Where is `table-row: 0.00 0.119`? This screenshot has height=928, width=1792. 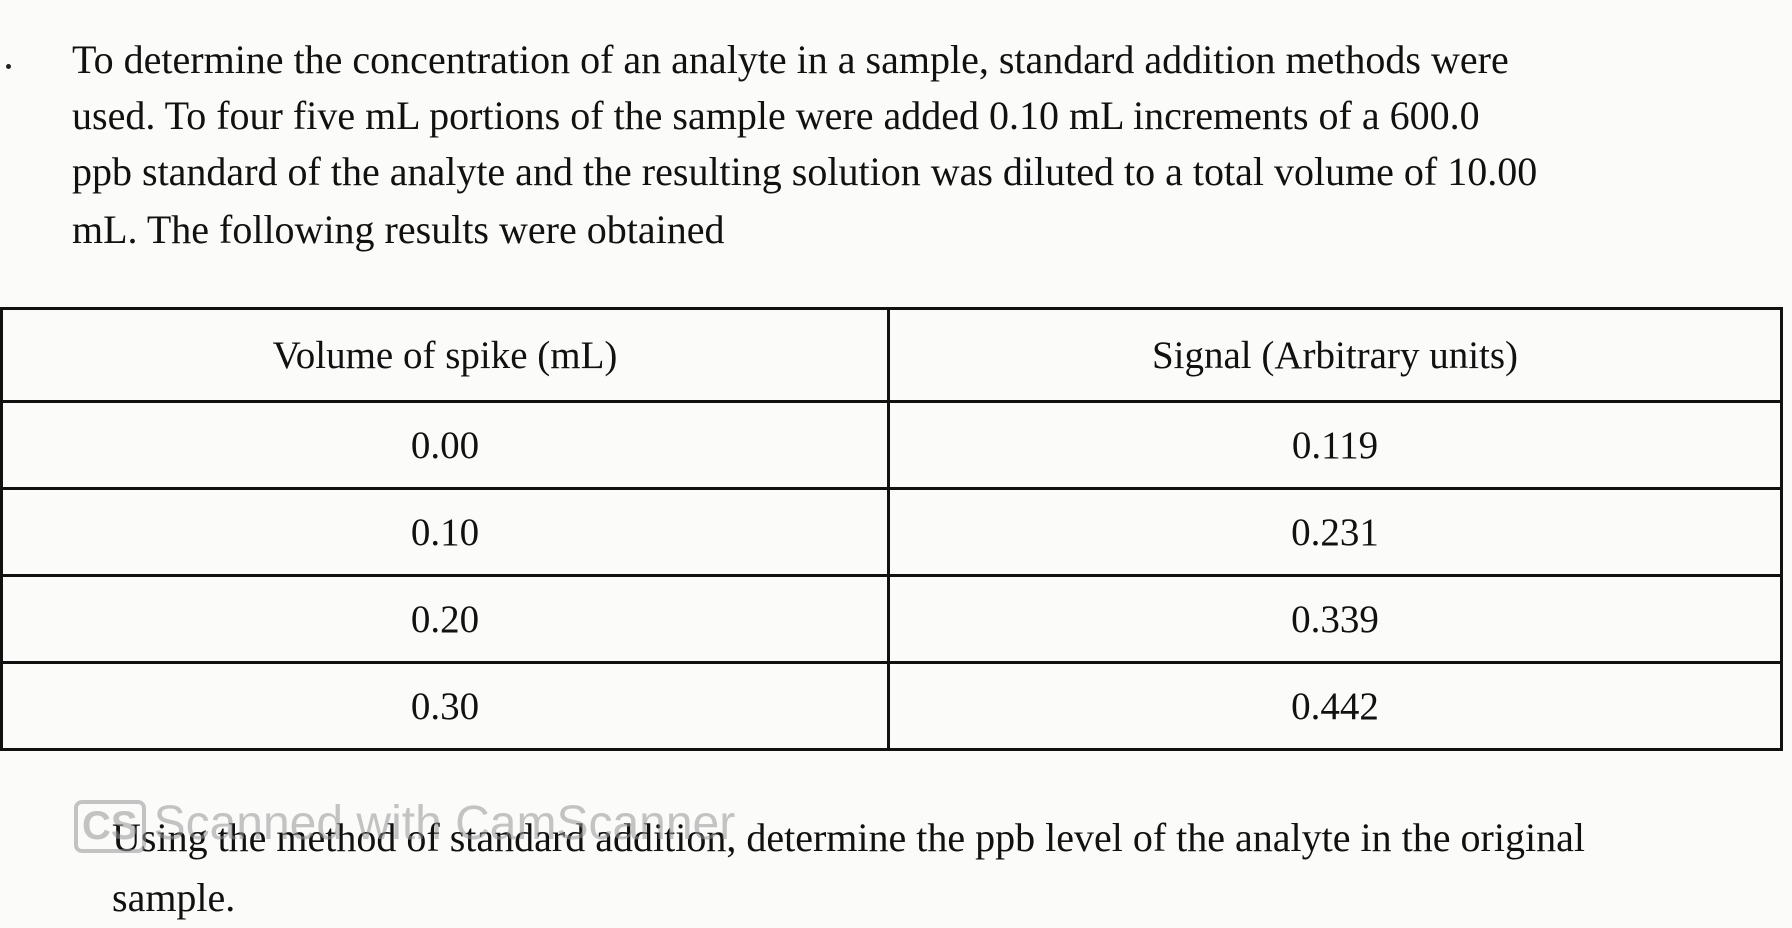
table-row: 0.00 0.119 is located at coordinates (891, 445).